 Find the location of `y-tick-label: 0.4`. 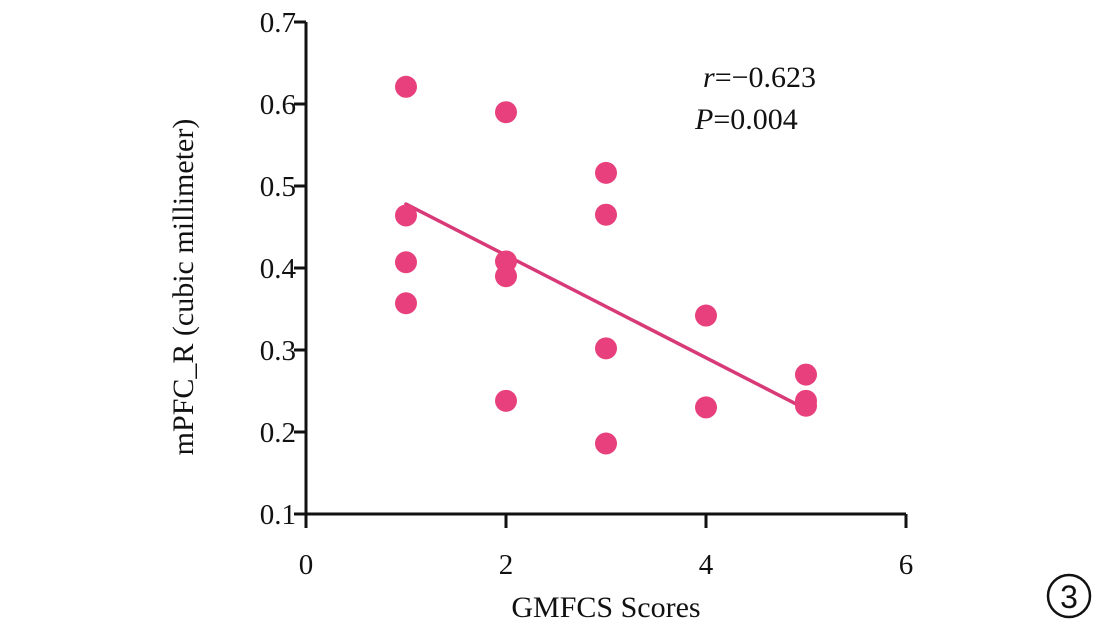

y-tick-label: 0.4 is located at coordinates (278, 269).